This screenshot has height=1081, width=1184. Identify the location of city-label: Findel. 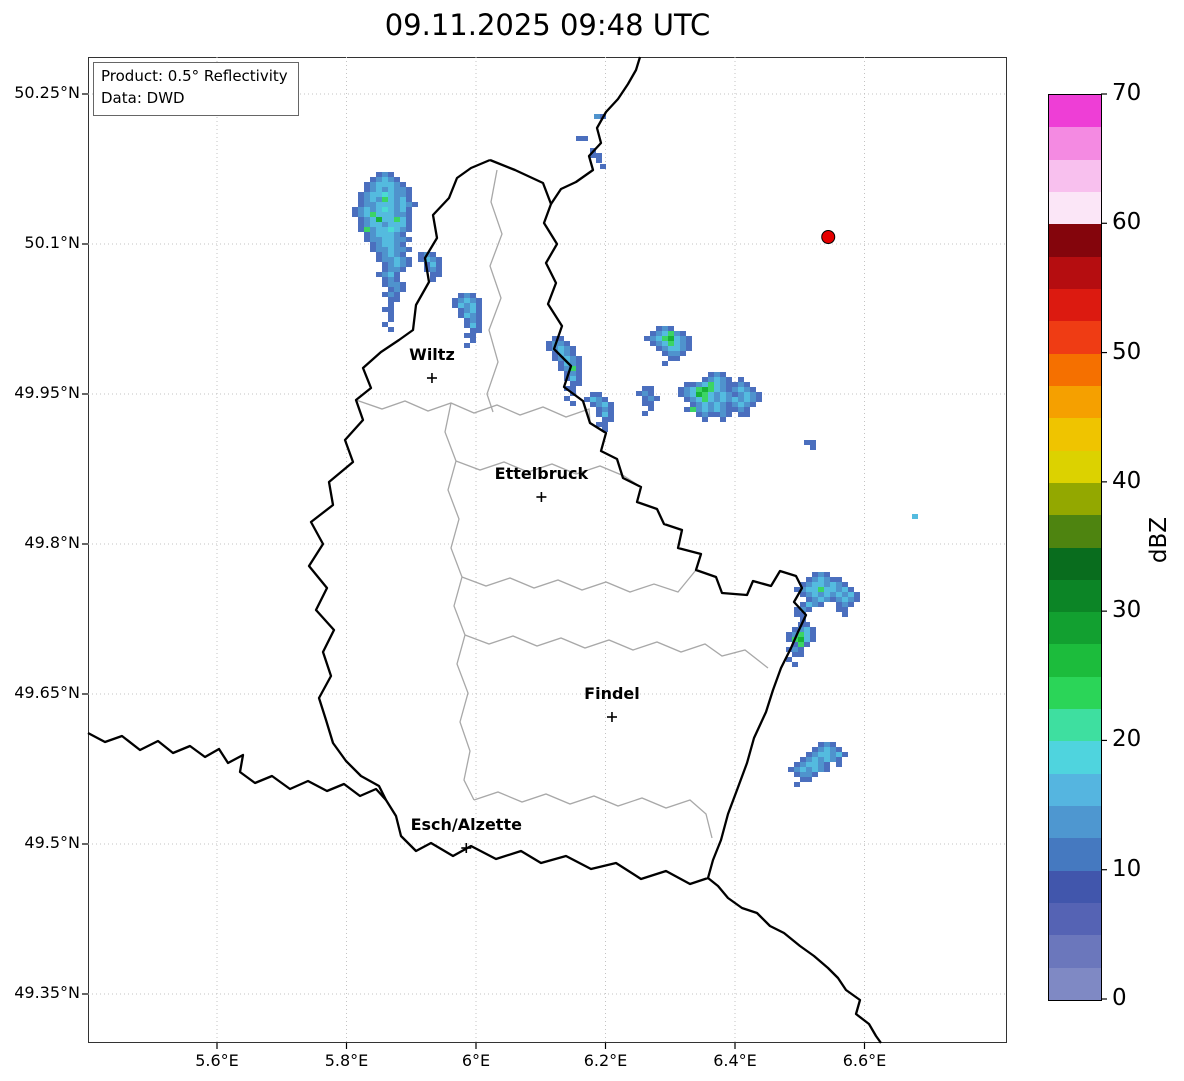
(612, 693).